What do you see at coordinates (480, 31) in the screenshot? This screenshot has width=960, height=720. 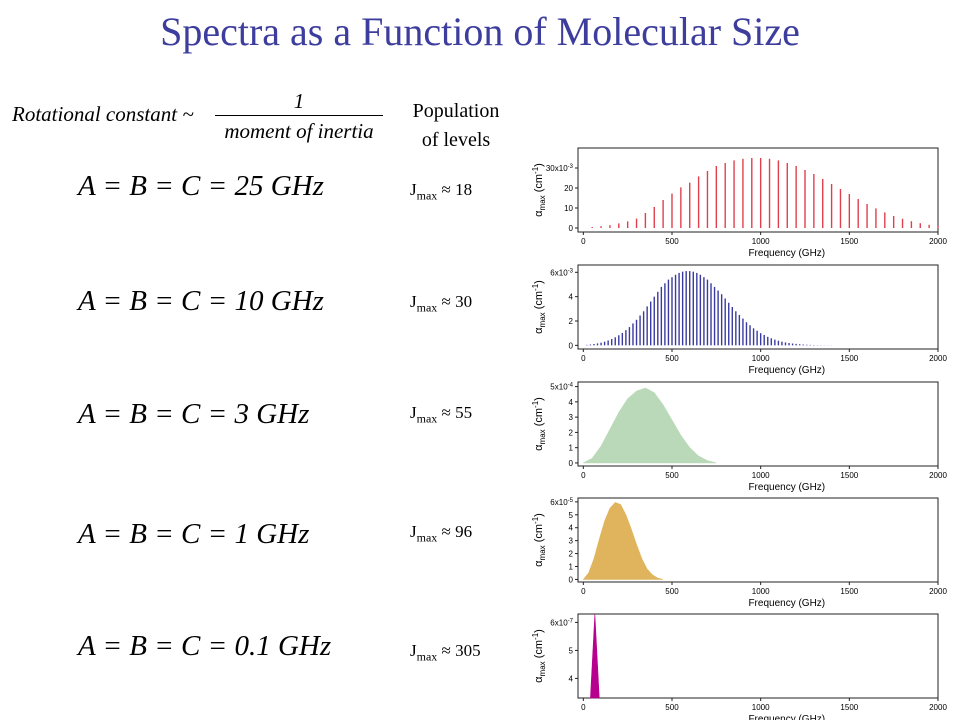 I see `slide-title: Spectra as a Function of Molecular Size` at bounding box center [480, 31].